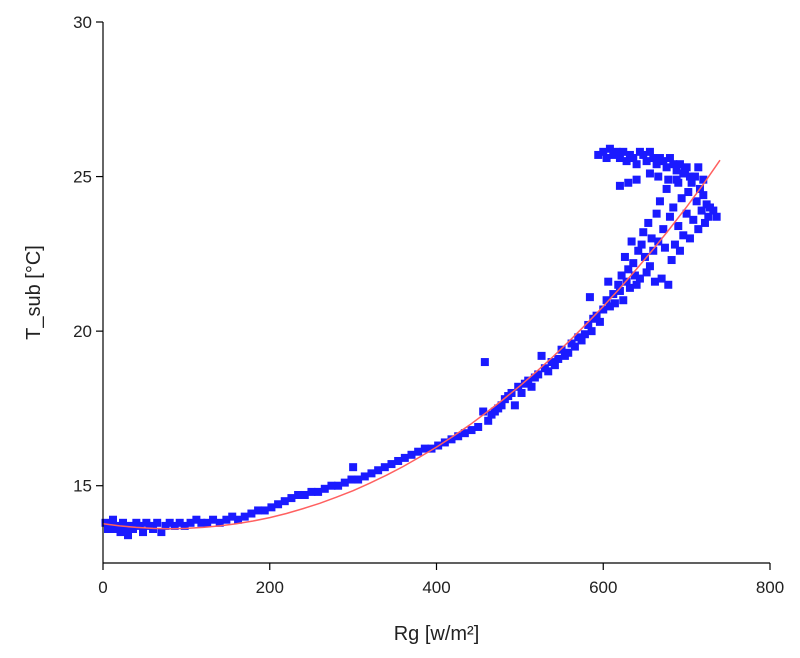 Image resolution: width=800 pixels, height=658 pixels. Describe the element at coordinates (82, 486) in the screenshot. I see `y-tick-label: 15` at that location.